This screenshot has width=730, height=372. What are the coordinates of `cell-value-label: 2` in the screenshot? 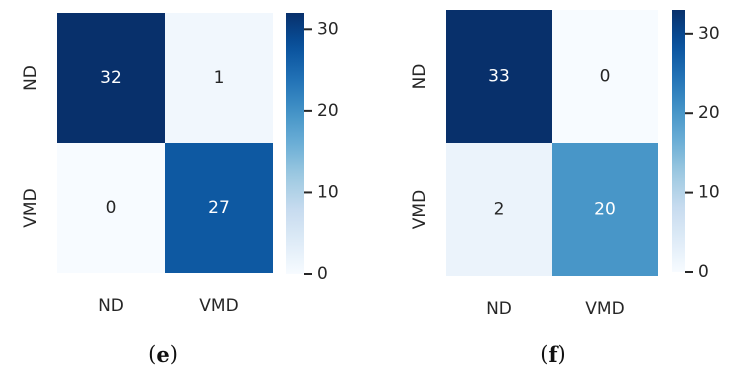 It's located at (499, 210).